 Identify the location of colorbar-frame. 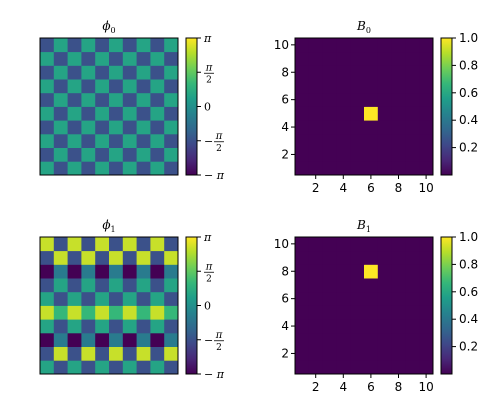
(446, 305).